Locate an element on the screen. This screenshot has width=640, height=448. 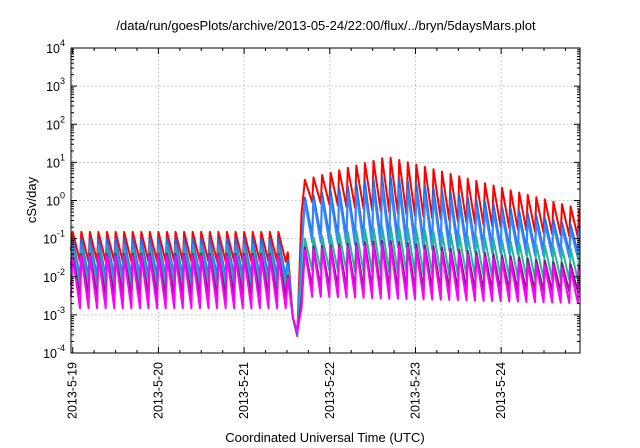
x-axis-label: Coordinated Universal Time (UTC) is located at coordinates (324, 437).